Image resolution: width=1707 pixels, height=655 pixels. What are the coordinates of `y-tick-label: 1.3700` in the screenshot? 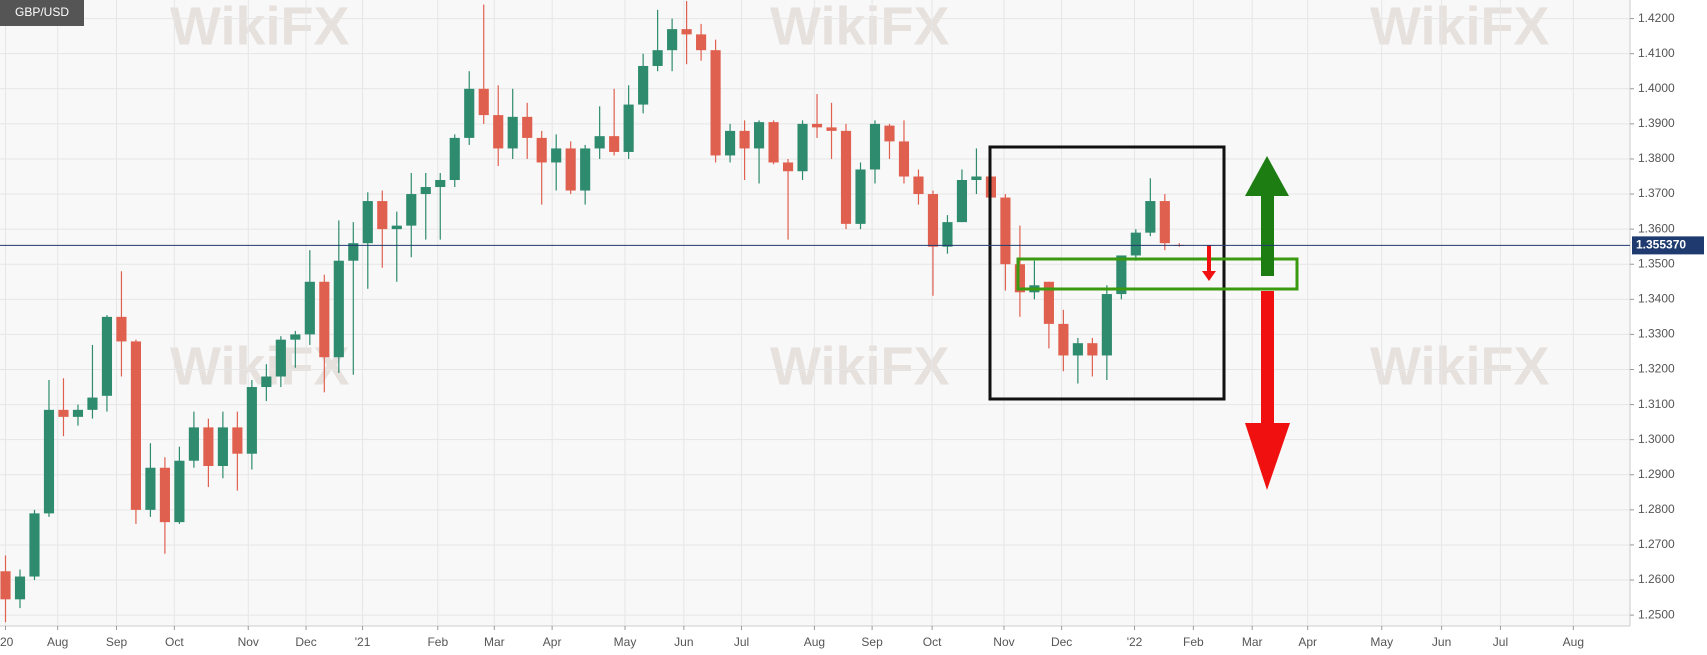 It's located at (1656, 193).